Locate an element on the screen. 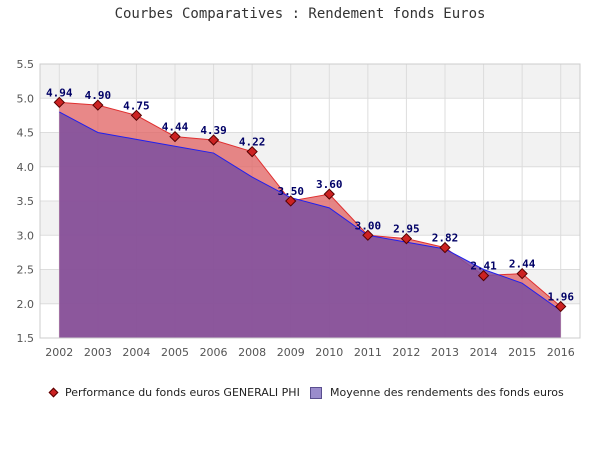 This screenshot has height=450, width=600. x-tick-label: 2012 is located at coordinates (406, 352).